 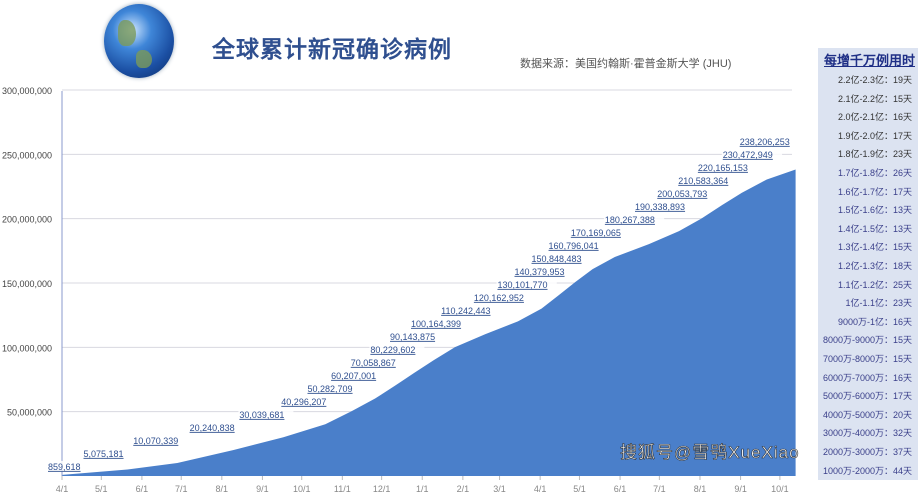 I want to click on milestone-range: 1亿-1.1亿：, so click(x=869, y=303).